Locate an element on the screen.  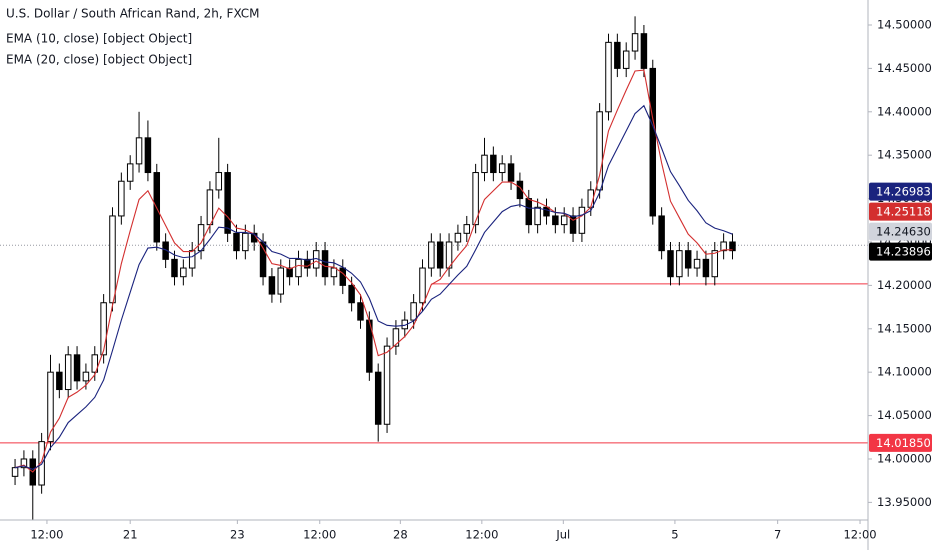
price-label: 14.26983 is located at coordinates (903, 192).